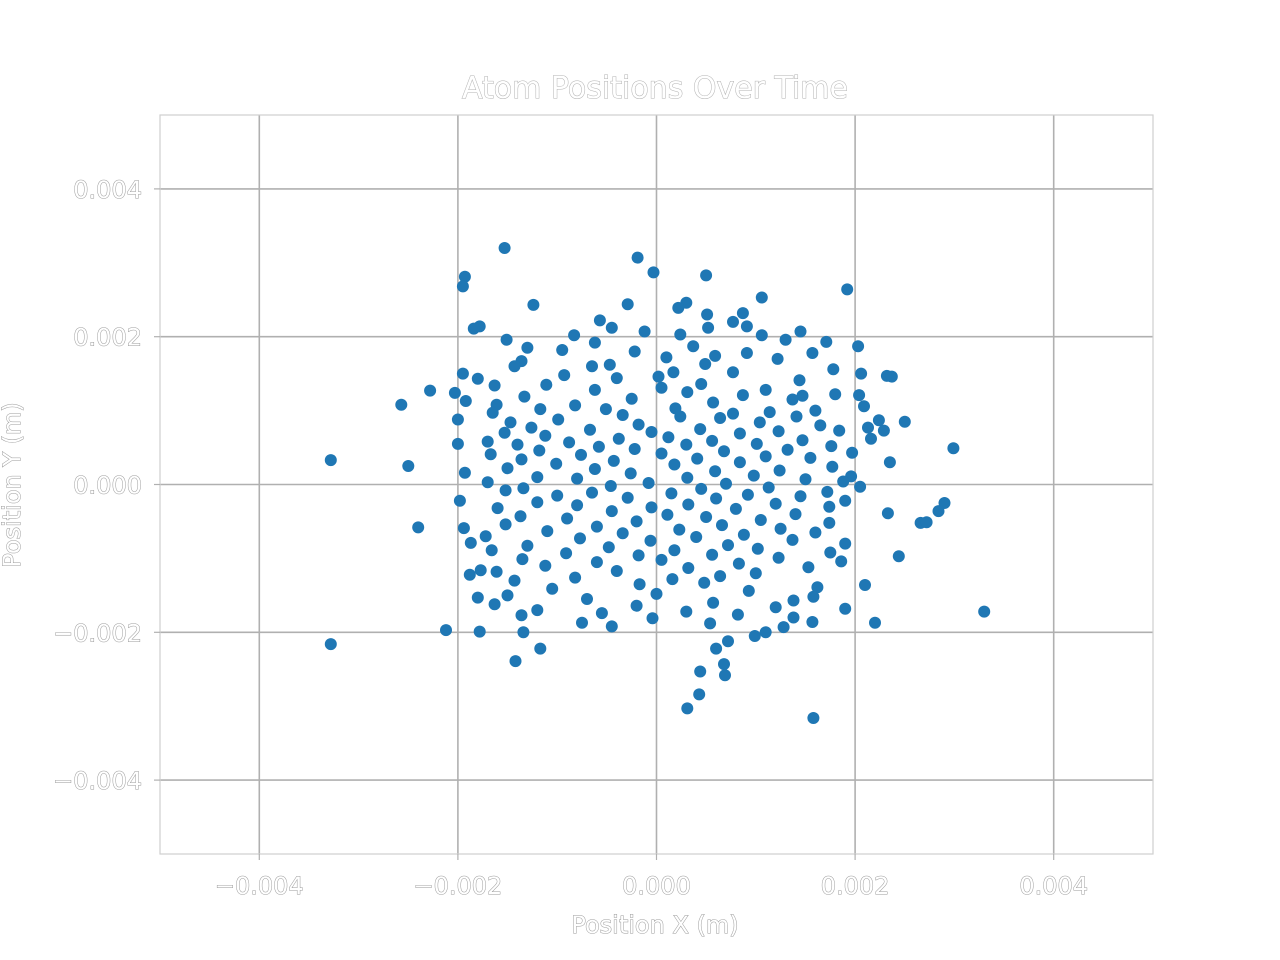 The width and height of the screenshot is (1280, 960). What do you see at coordinates (107, 338) in the screenshot?
I see `y-tick-label: 0.002` at bounding box center [107, 338].